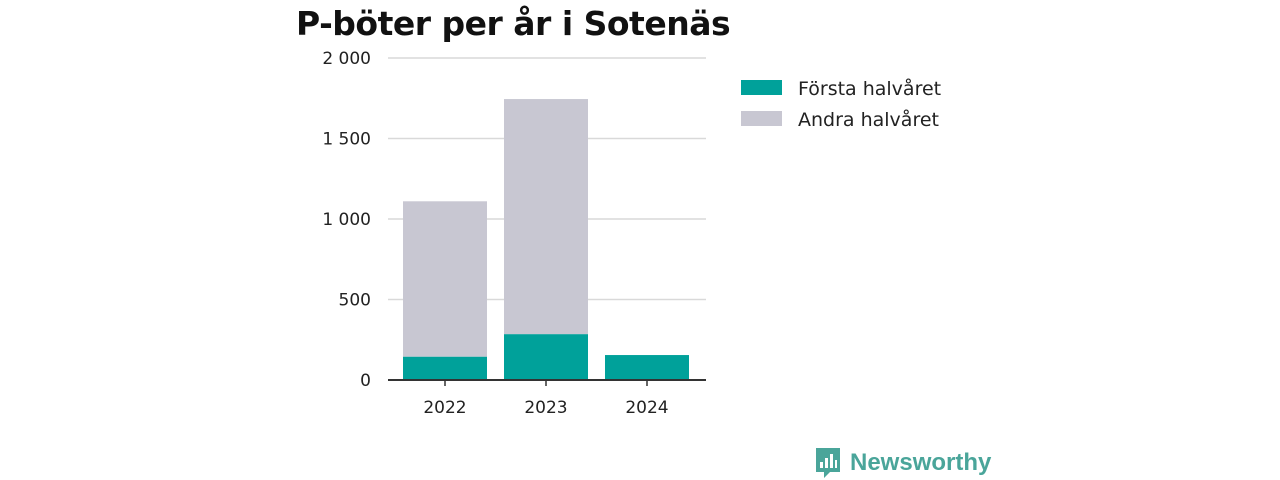 Image resolution: width=1280 pixels, height=480 pixels. Describe the element at coordinates (841, 104) in the screenshot. I see `legend: Första halvåret Andra halvåret` at that location.